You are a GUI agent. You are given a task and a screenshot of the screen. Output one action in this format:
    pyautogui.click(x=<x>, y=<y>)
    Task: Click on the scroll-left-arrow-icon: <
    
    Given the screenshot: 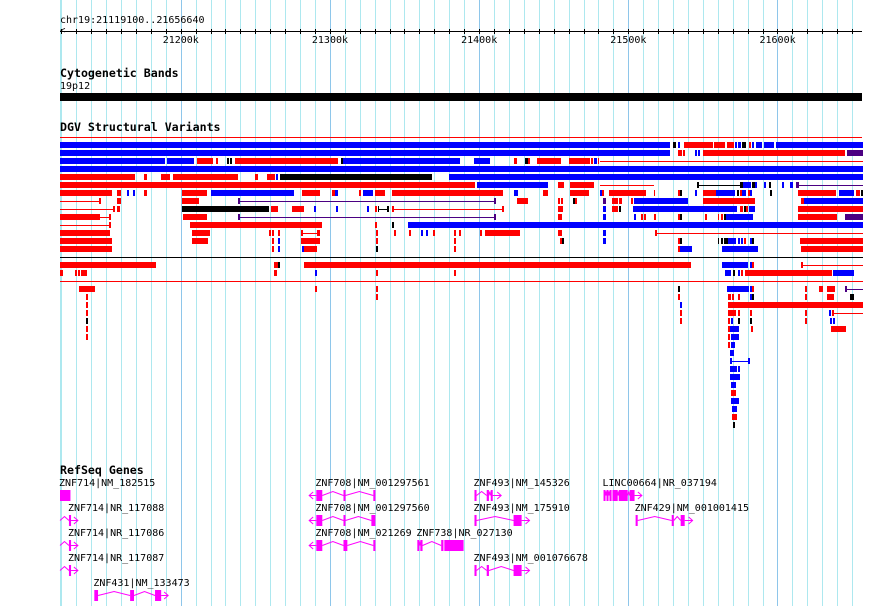 What is the action you would take?
    pyautogui.click(x=63, y=31)
    